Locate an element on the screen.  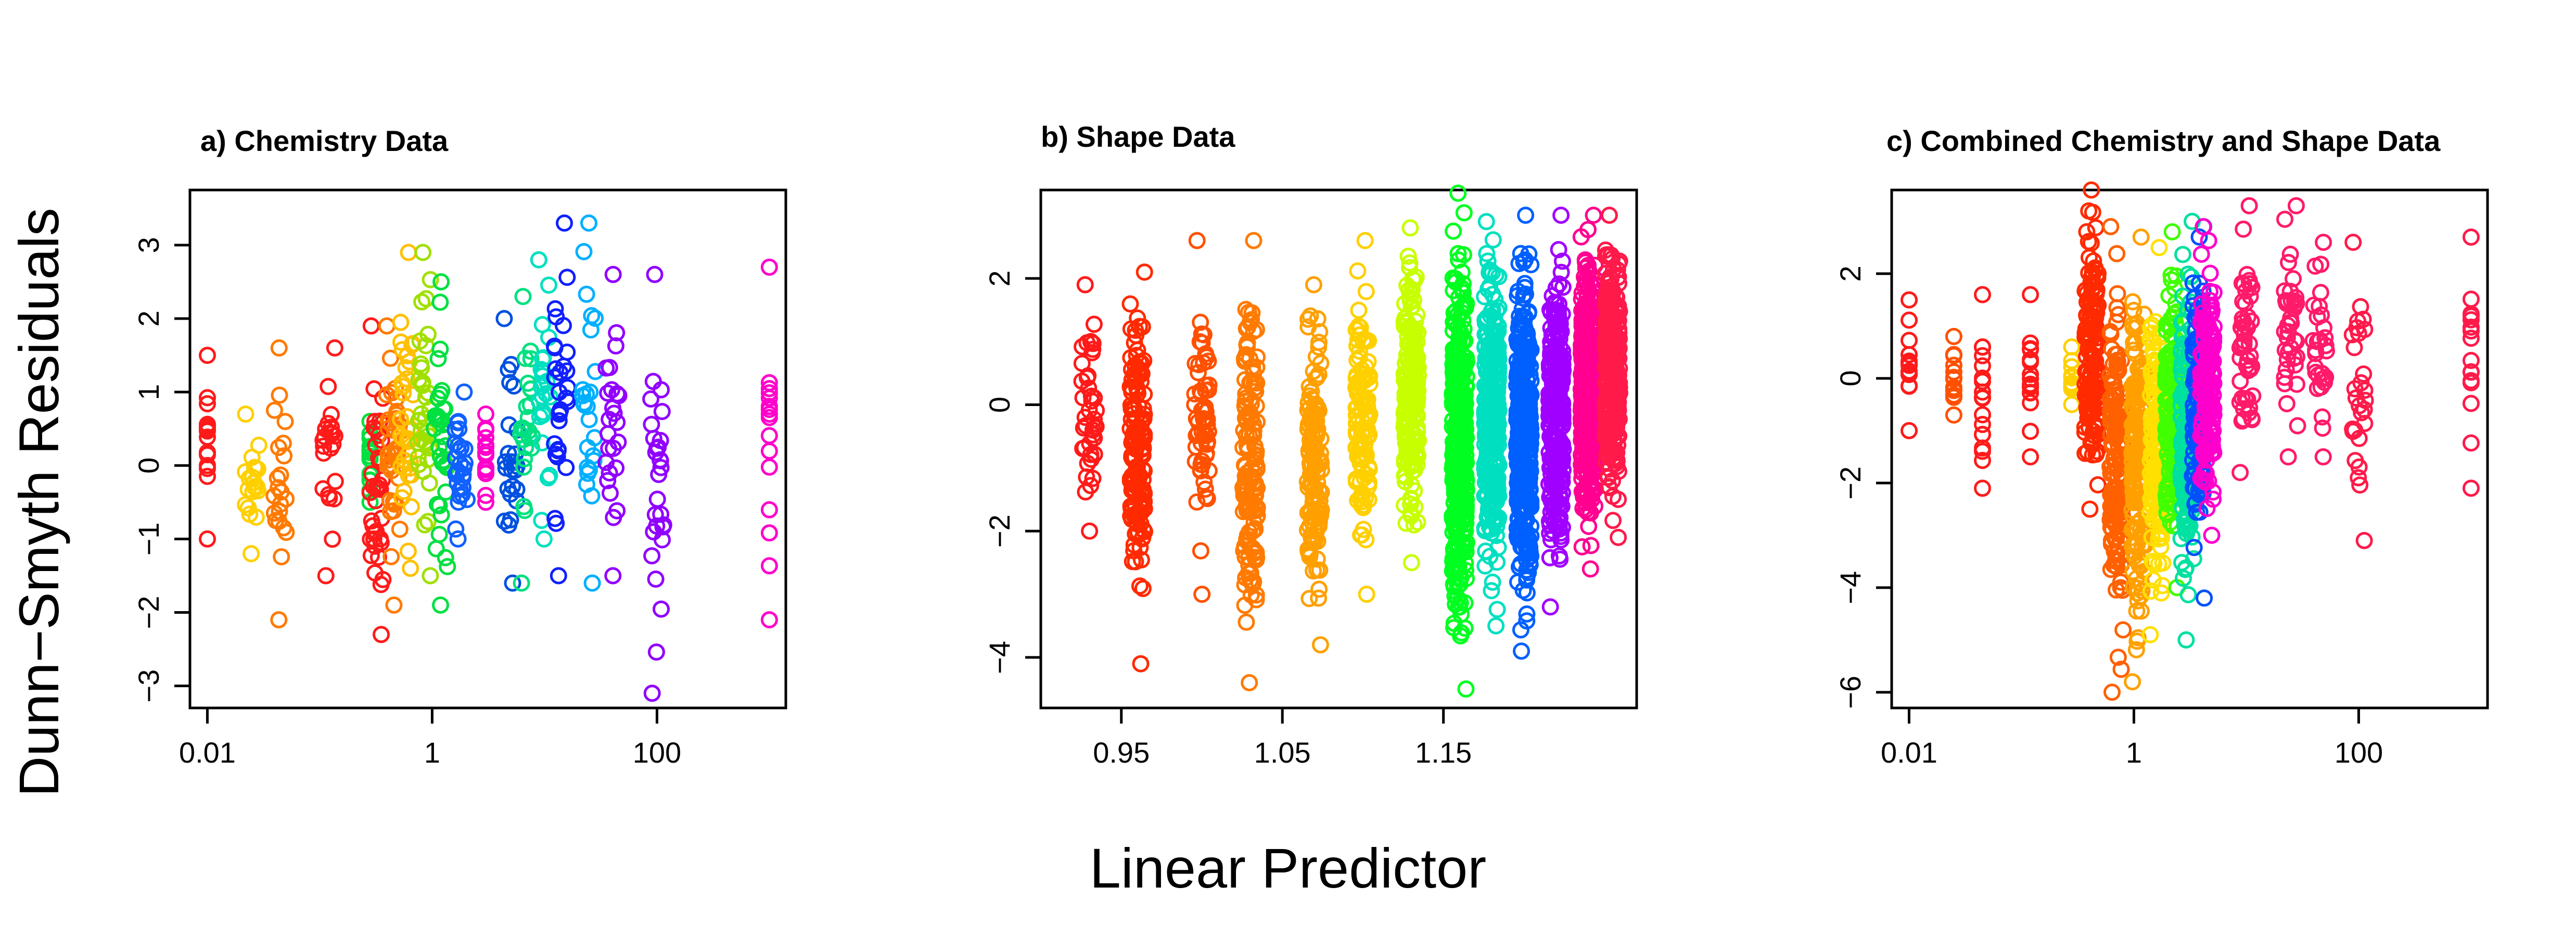
panel-a-title: a) Chemistry Data is located at coordinates (324, 140).